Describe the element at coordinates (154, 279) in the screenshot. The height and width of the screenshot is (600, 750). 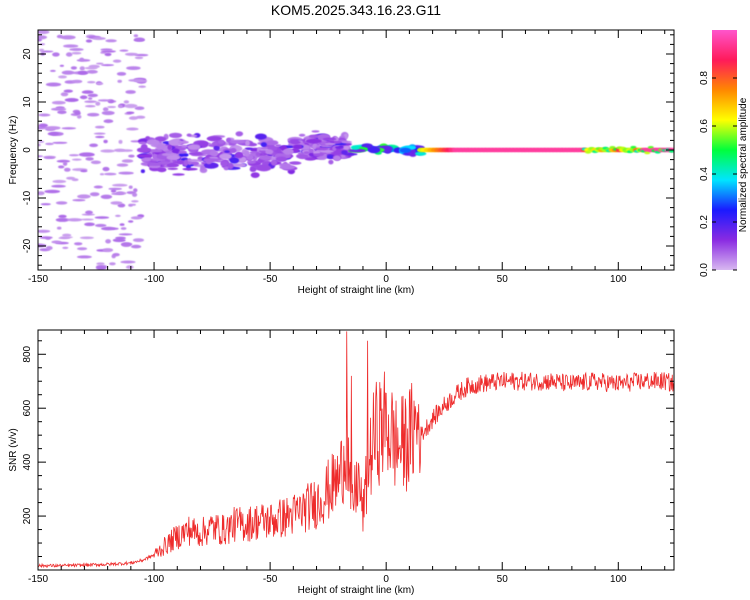
I see `x-tick-label: -100` at that location.